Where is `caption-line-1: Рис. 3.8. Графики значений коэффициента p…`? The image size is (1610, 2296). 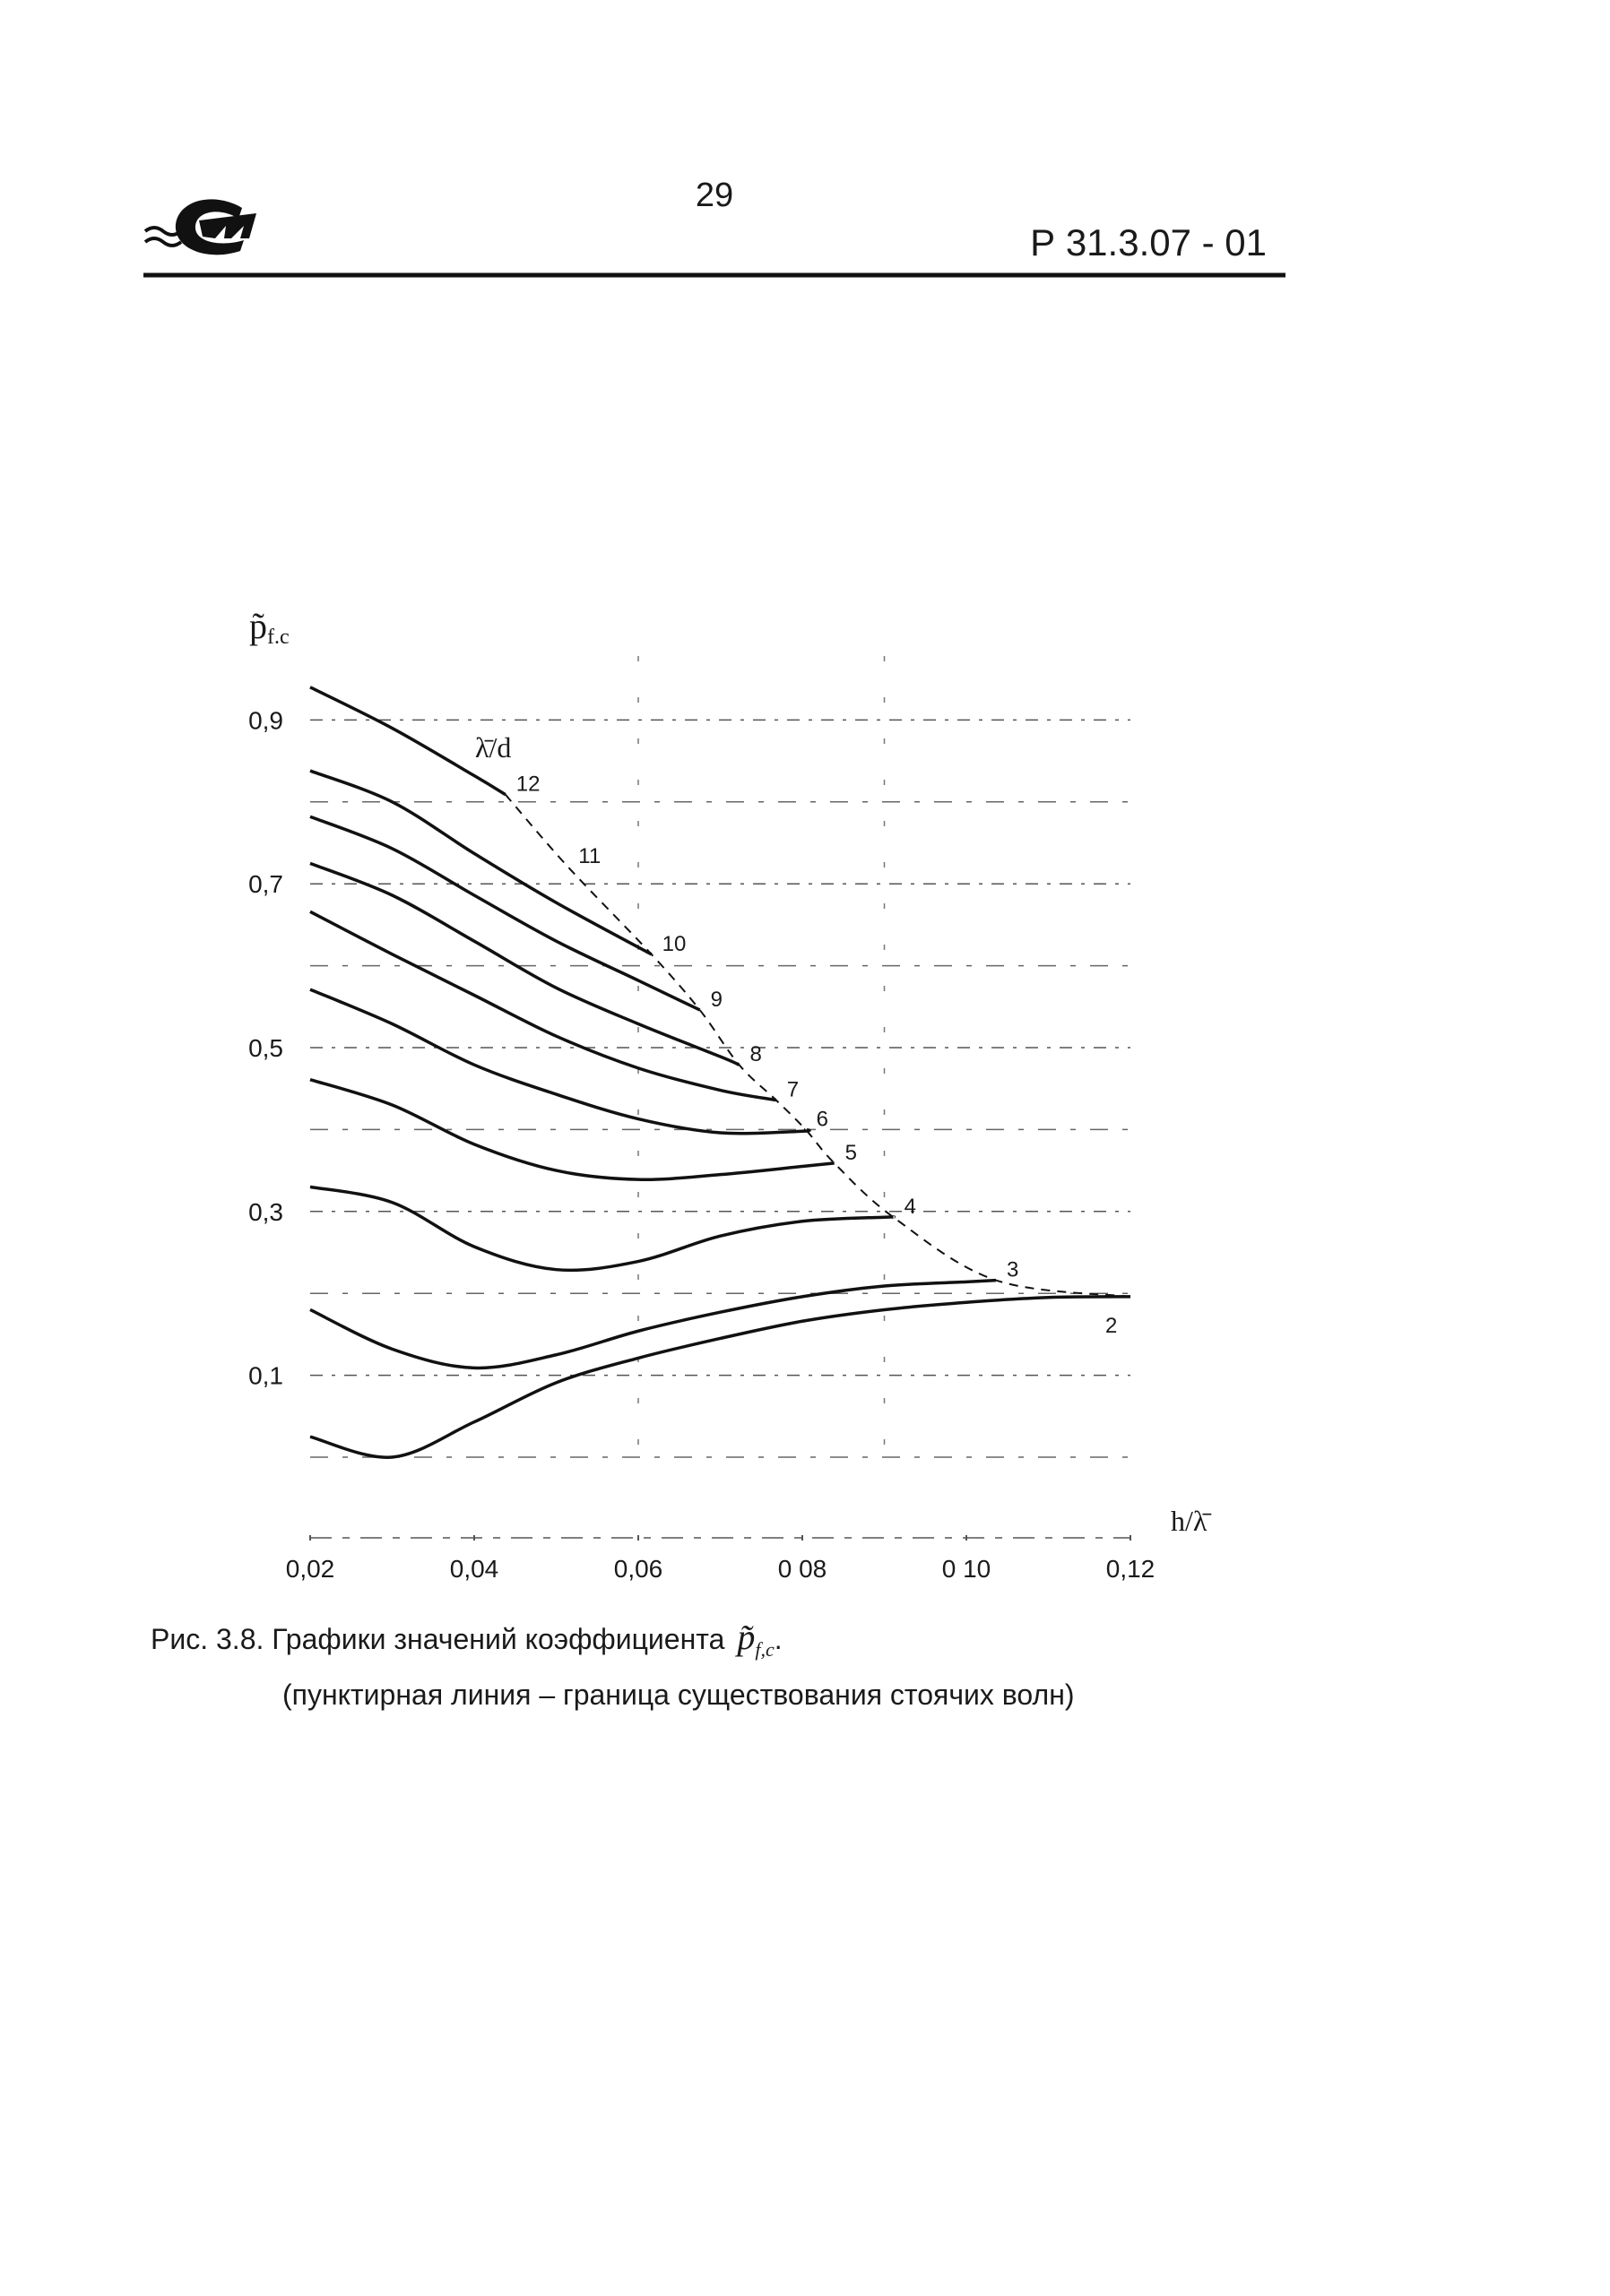 caption-line-1: Рис. 3.8. Графики значений коэффициента p… is located at coordinates (467, 1639).